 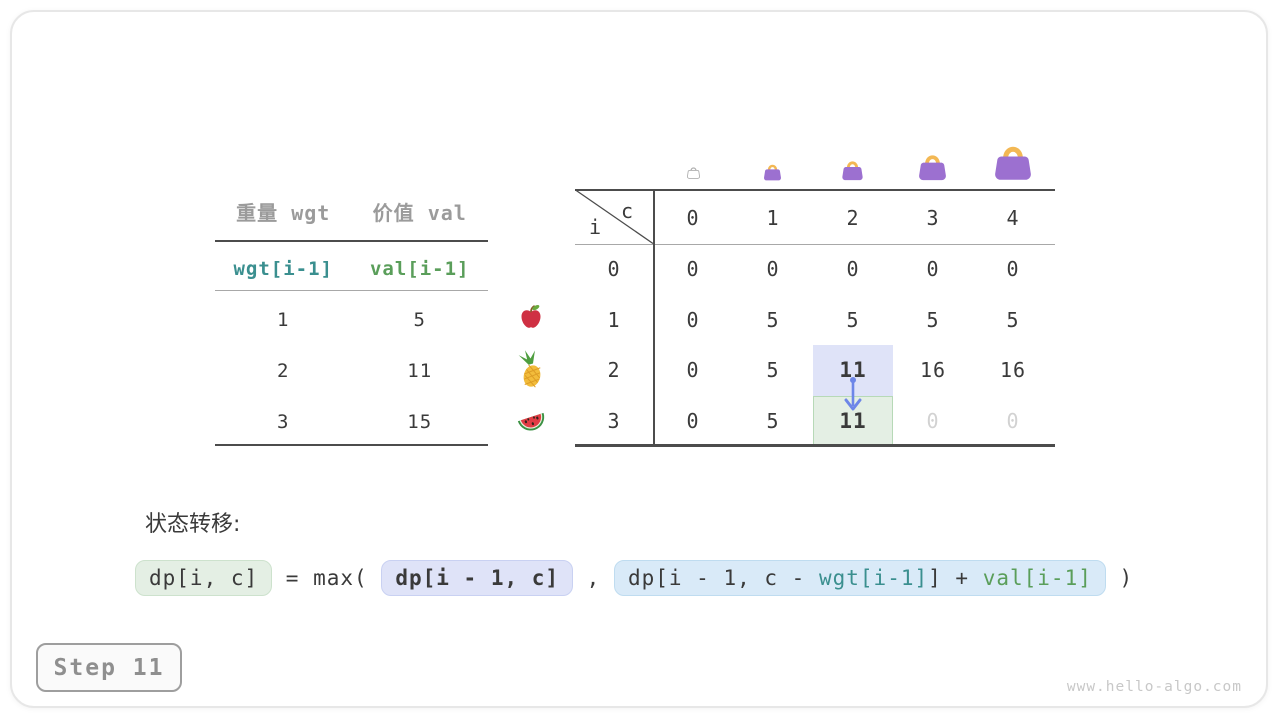 What do you see at coordinates (614, 370) in the screenshot?
I see `row-header: 2` at bounding box center [614, 370].